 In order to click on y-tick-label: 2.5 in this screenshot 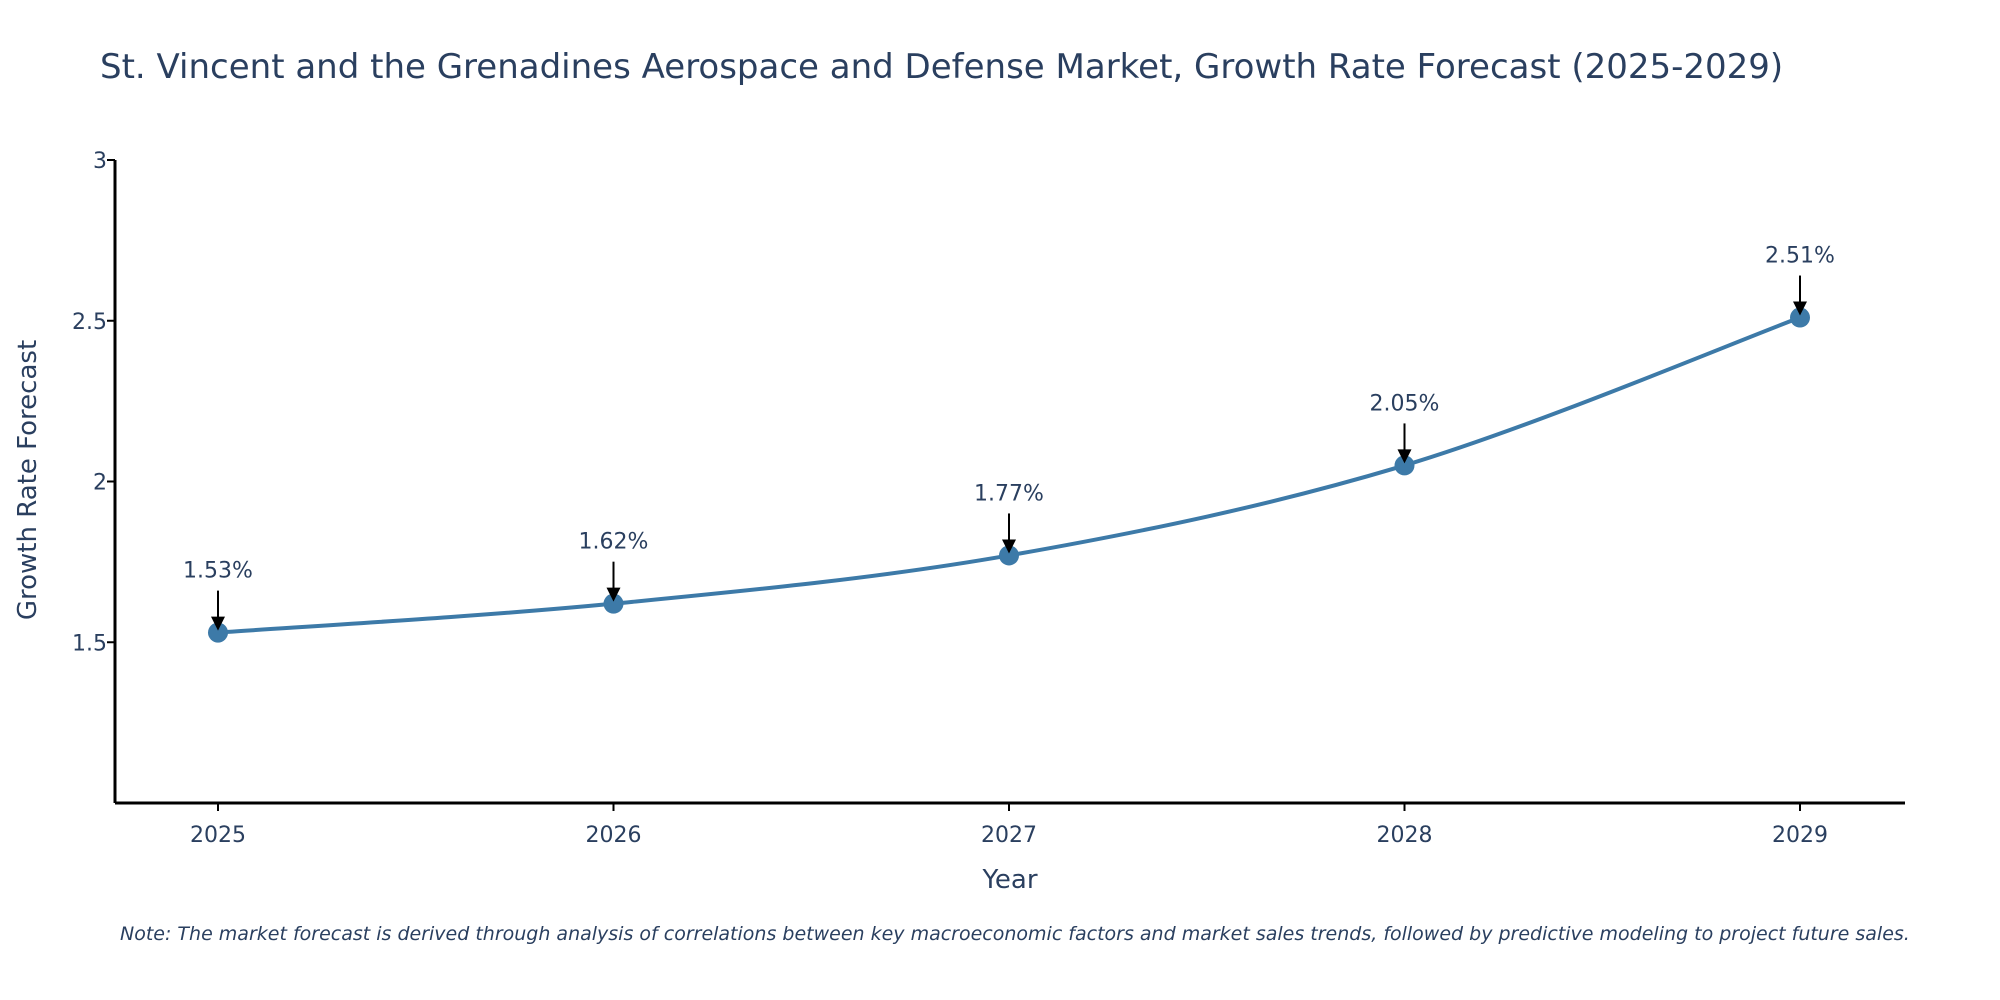, I will do `click(89, 322)`.